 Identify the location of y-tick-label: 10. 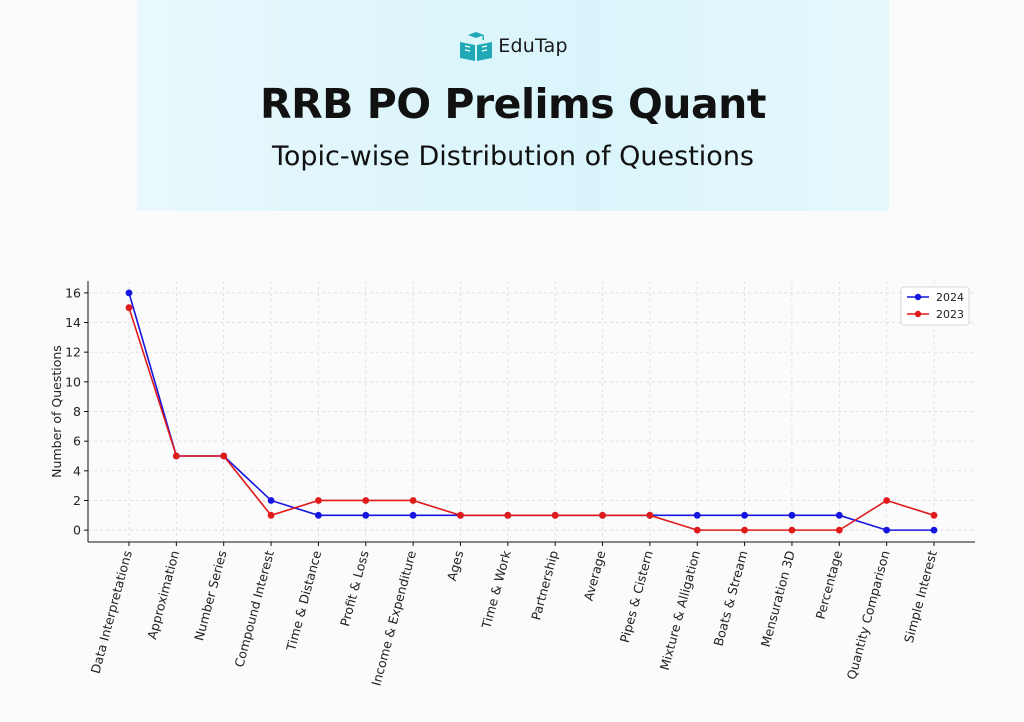
(73, 381).